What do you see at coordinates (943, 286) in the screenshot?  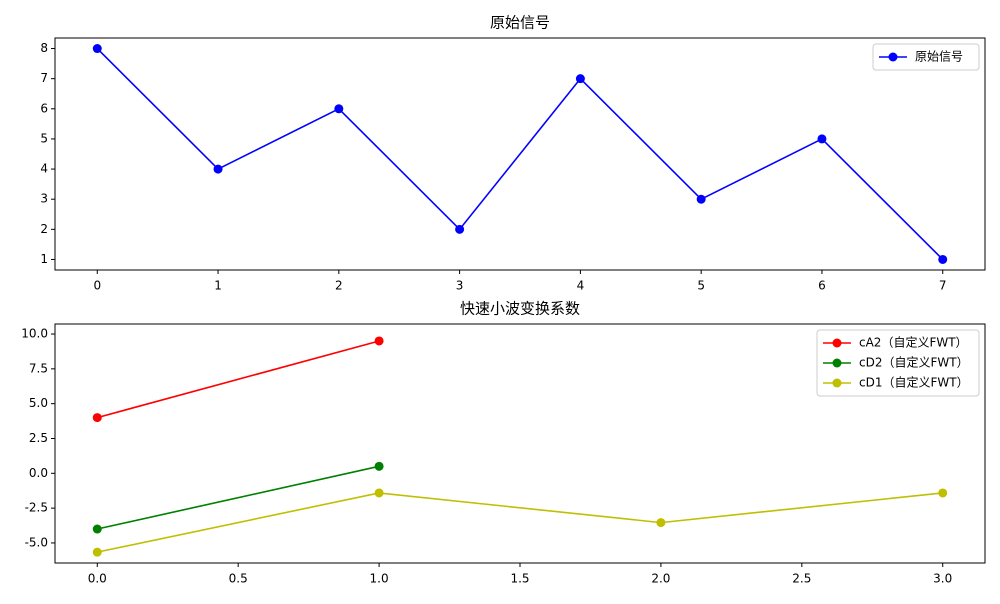 I see `x-tick-label: 7` at bounding box center [943, 286].